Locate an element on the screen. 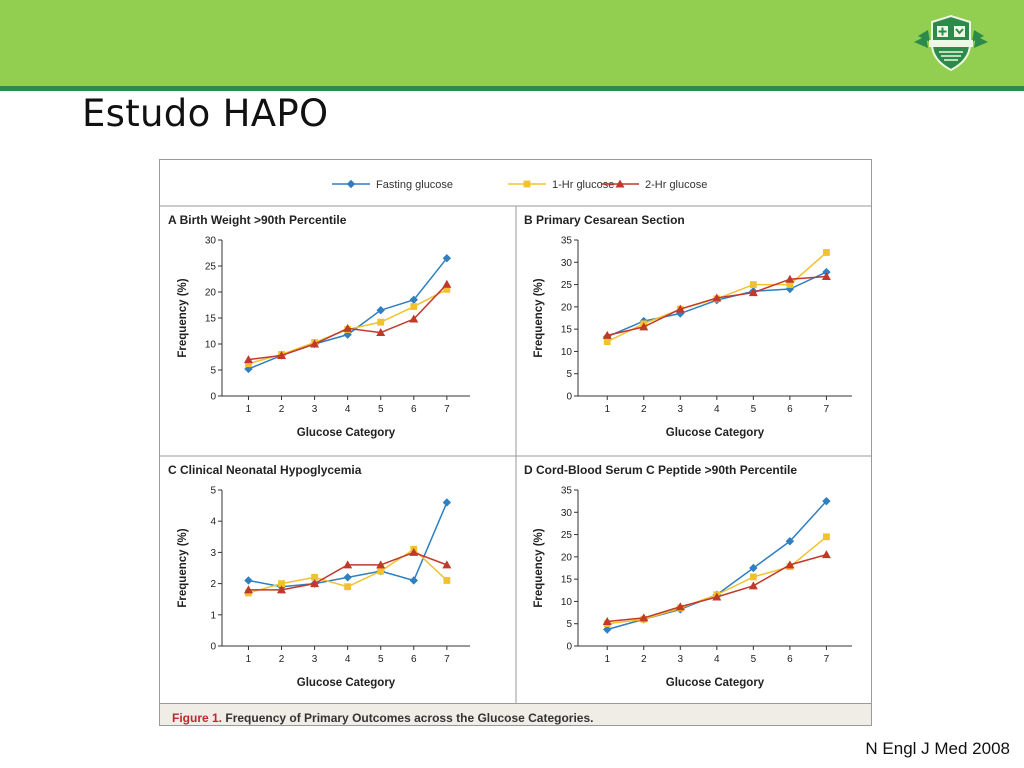 The width and height of the screenshot is (1024, 768). y-tick-label: 0 is located at coordinates (569, 647).